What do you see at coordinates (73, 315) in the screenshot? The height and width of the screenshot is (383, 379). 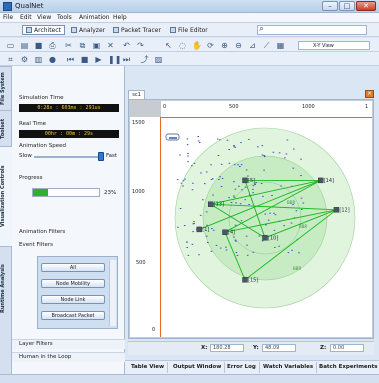 I see `filter-broadcast-packet-button: Broadcast Packet` at bounding box center [73, 315].